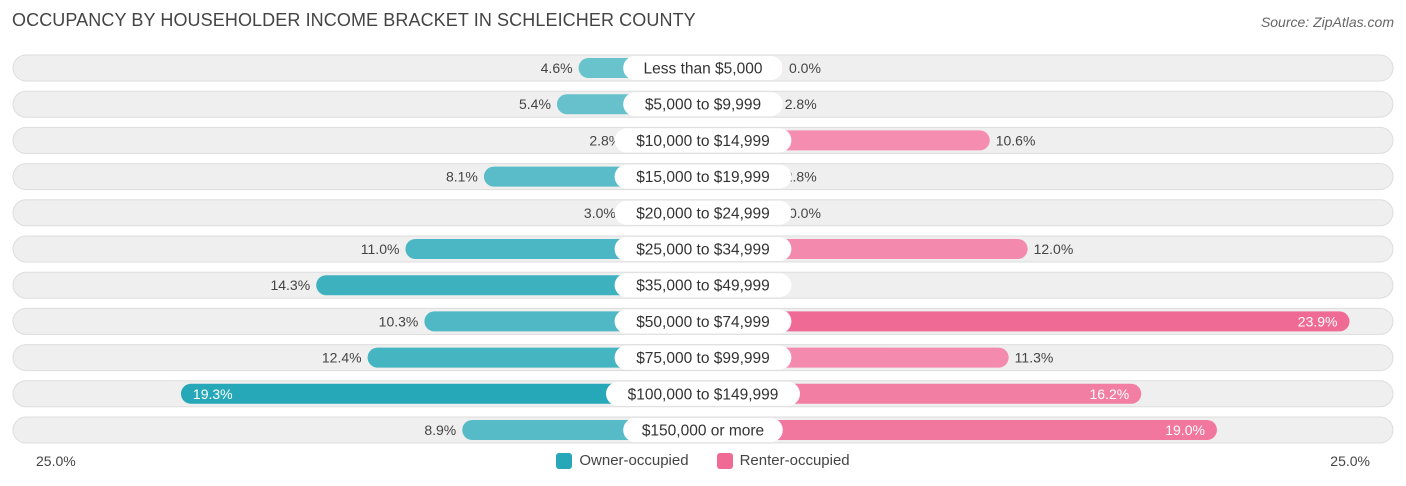  What do you see at coordinates (634, 460) in the screenshot?
I see `legend-label-owner: Owner-occupied` at bounding box center [634, 460].